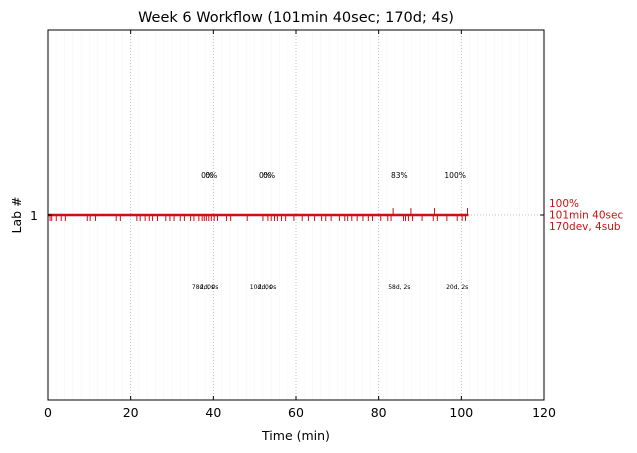 Image resolution: width=637 pixels, height=453 pixels. Describe the element at coordinates (585, 227) in the screenshot. I see `end-label-line: 170dev, 4sub` at that location.